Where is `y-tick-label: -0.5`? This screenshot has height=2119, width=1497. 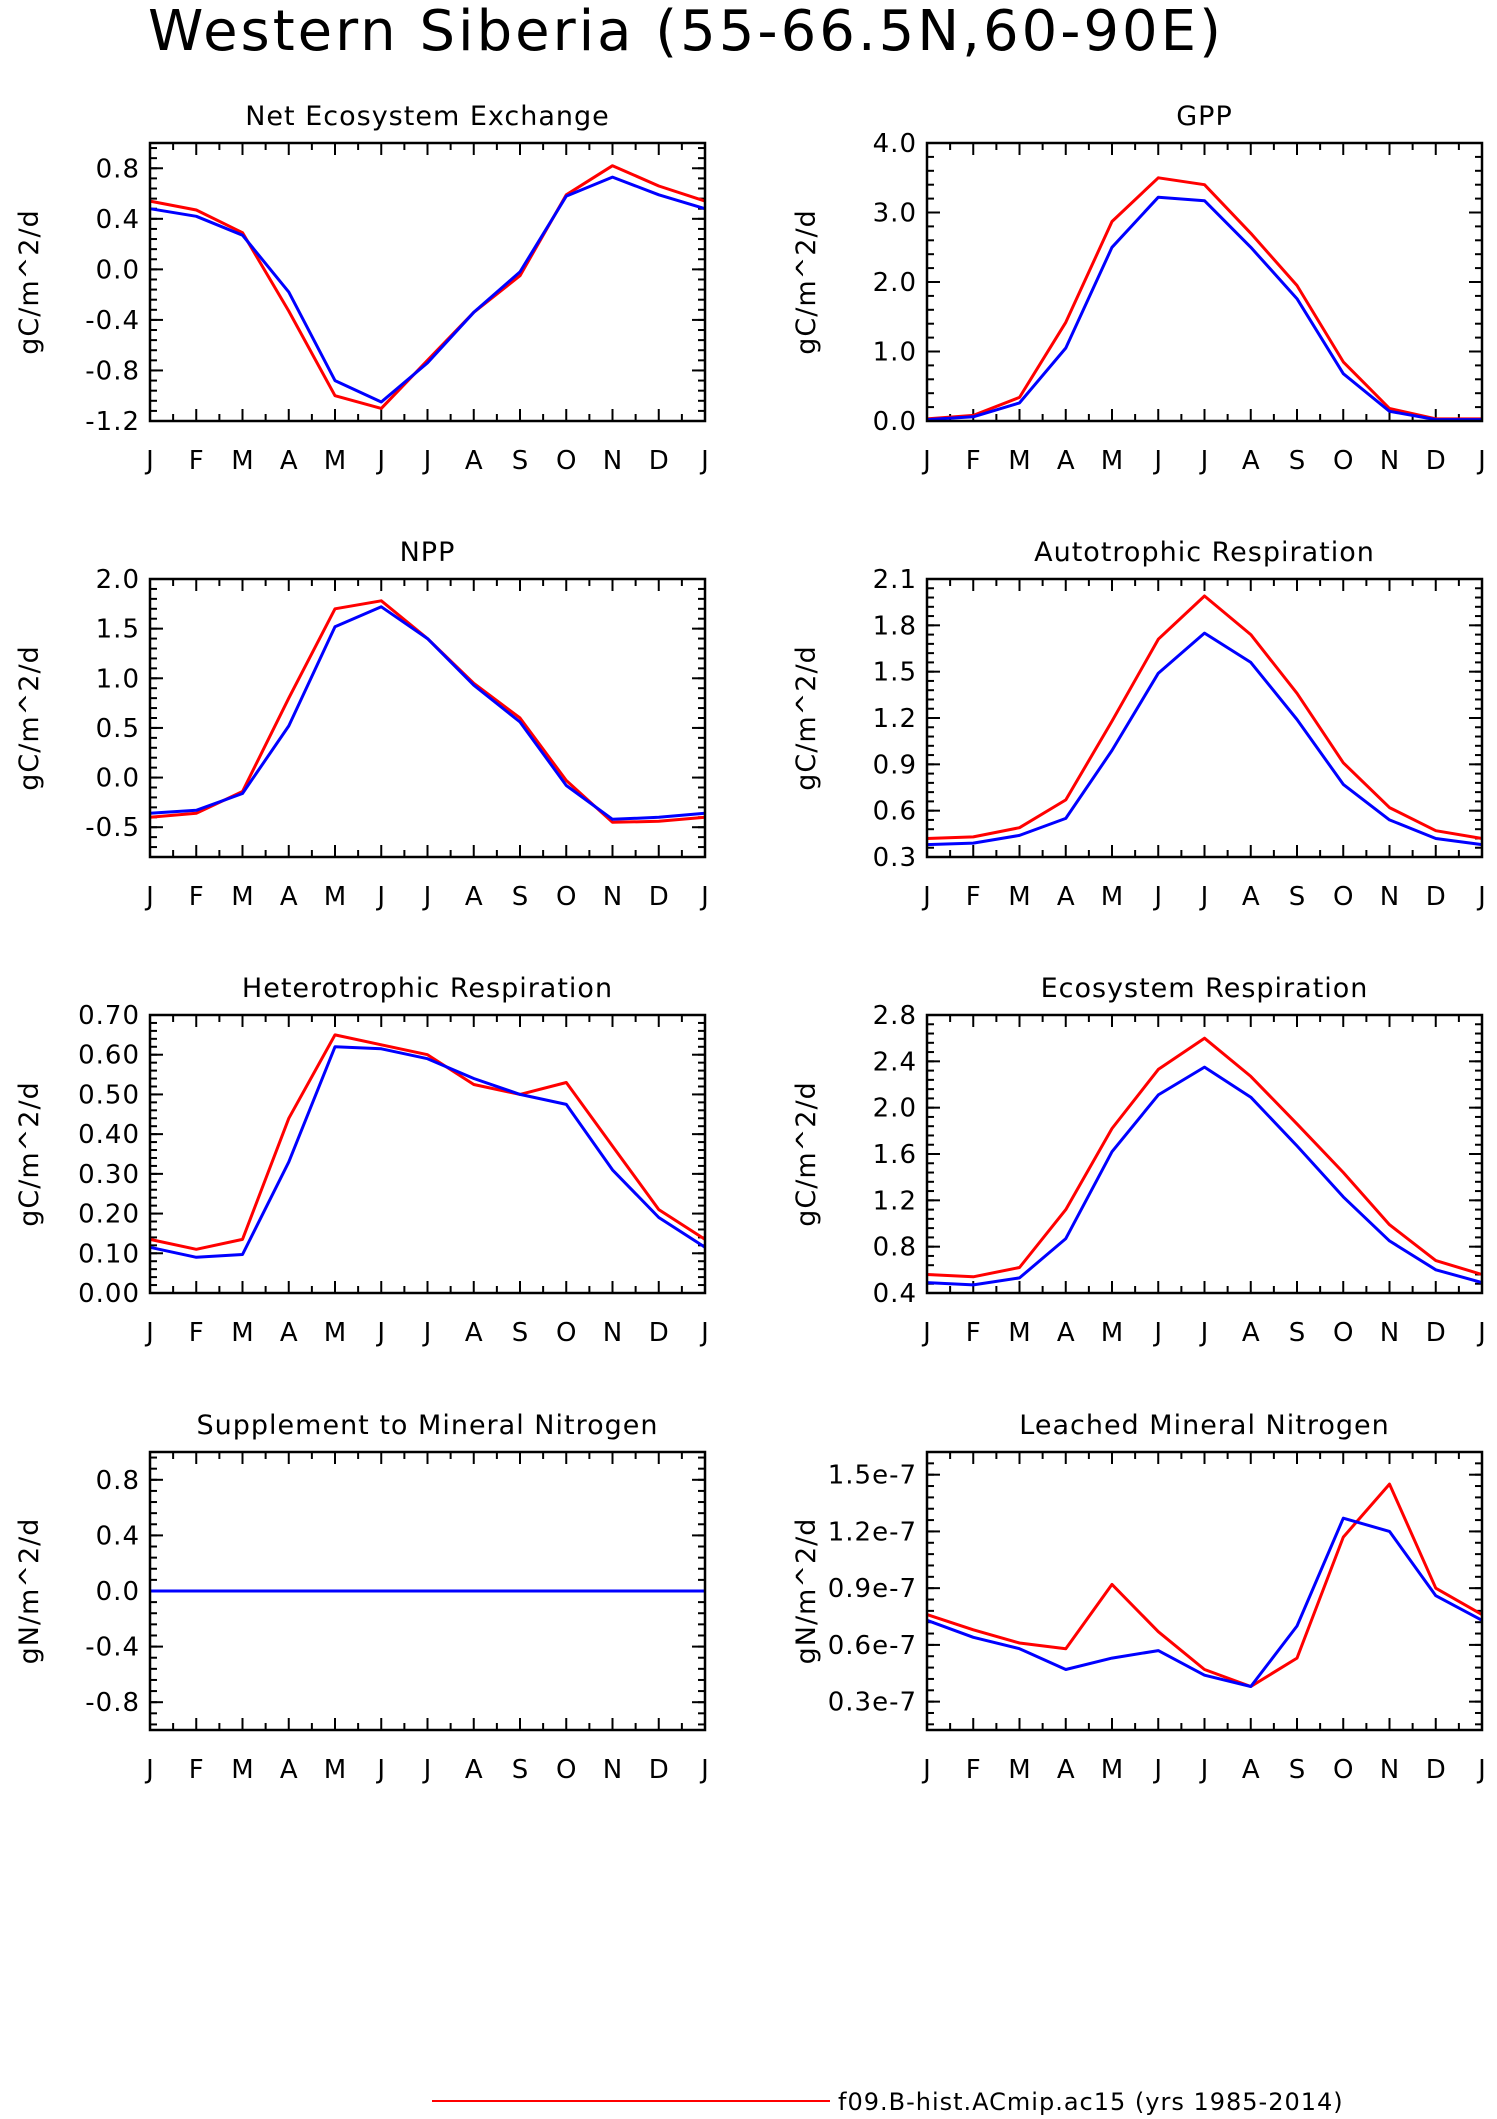
y-tick-label: -0.5 is located at coordinates (112, 828).